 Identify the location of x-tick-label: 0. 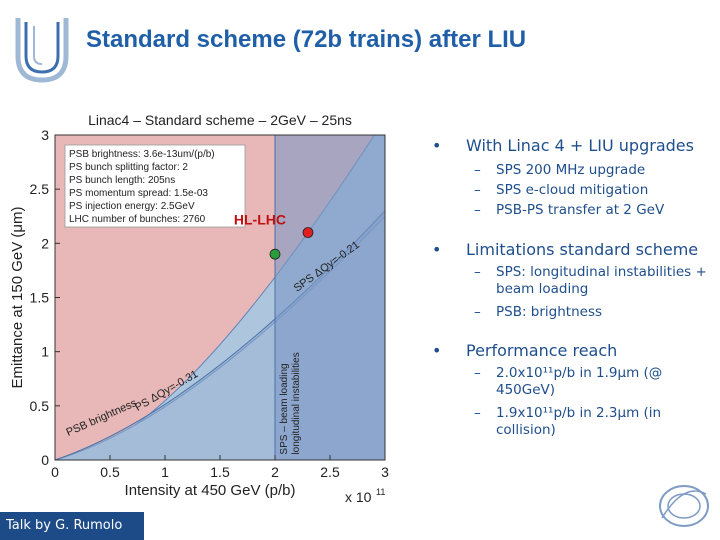
(55, 472).